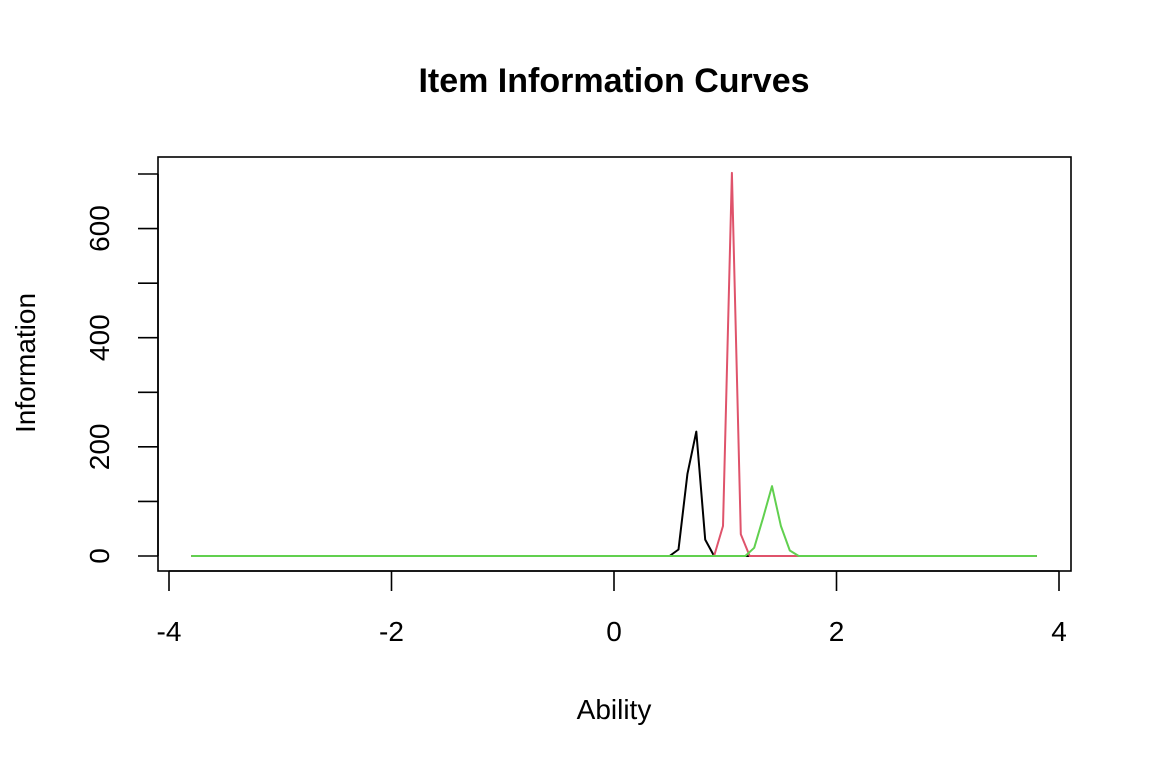 The height and width of the screenshot is (768, 1152). What do you see at coordinates (121, 368) in the screenshot?
I see `y-axis: 0 200 400 600` at bounding box center [121, 368].